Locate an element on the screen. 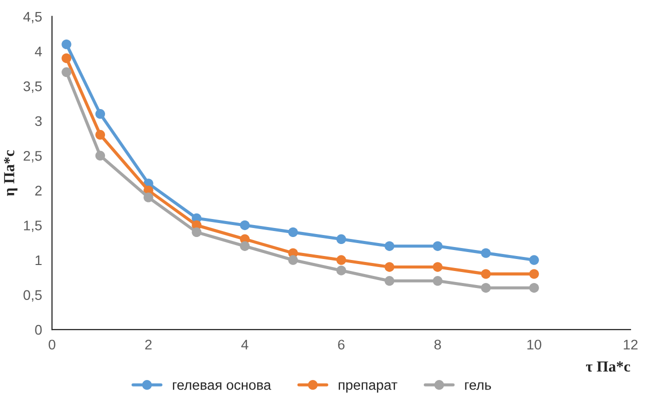 Image resolution: width=650 pixels, height=412 pixels. x-tick-label: 10 is located at coordinates (534, 345).